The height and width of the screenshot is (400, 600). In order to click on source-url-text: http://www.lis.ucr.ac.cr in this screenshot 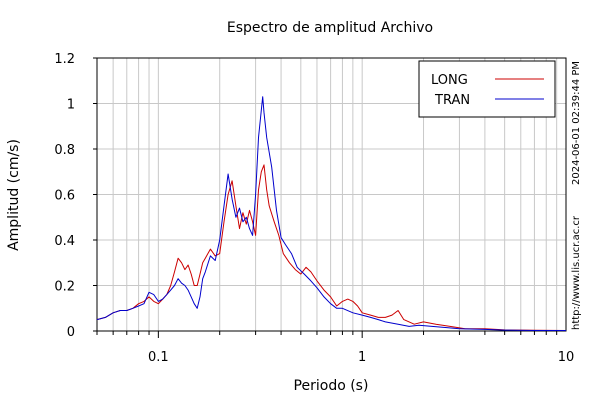, I will do `click(576, 272)`.